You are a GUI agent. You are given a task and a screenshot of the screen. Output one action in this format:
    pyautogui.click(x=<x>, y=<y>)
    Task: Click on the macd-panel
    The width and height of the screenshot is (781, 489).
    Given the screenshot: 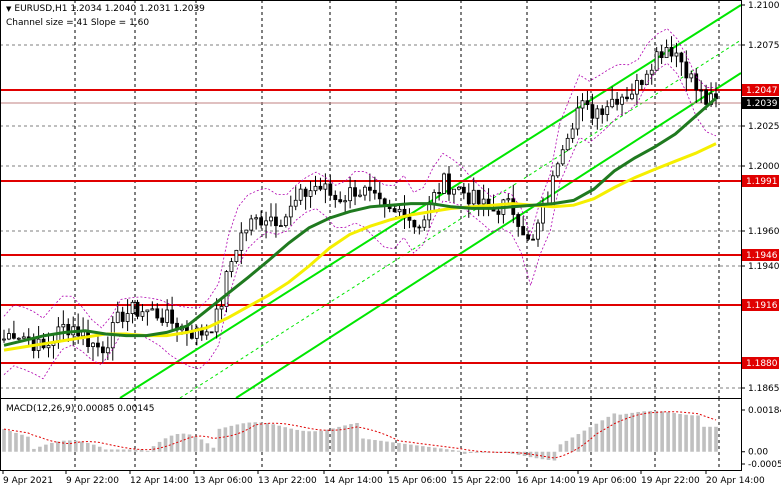 What is the action you would take?
    pyautogui.click(x=360, y=435)
    